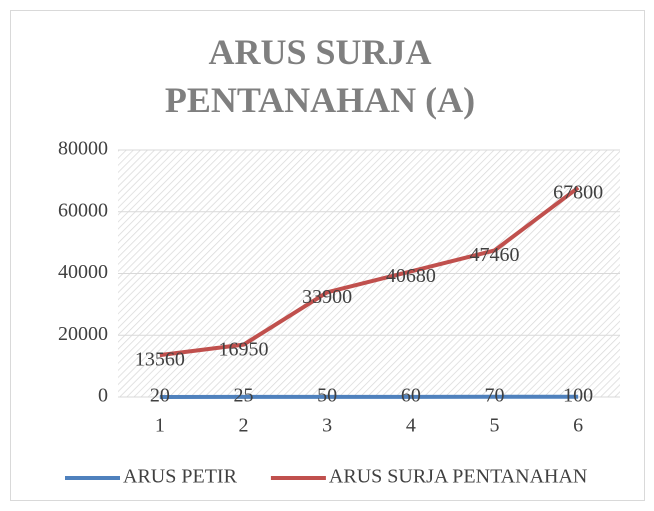 Image resolution: width=654 pixels, height=511 pixels. I want to click on data-label: 70, so click(495, 395).